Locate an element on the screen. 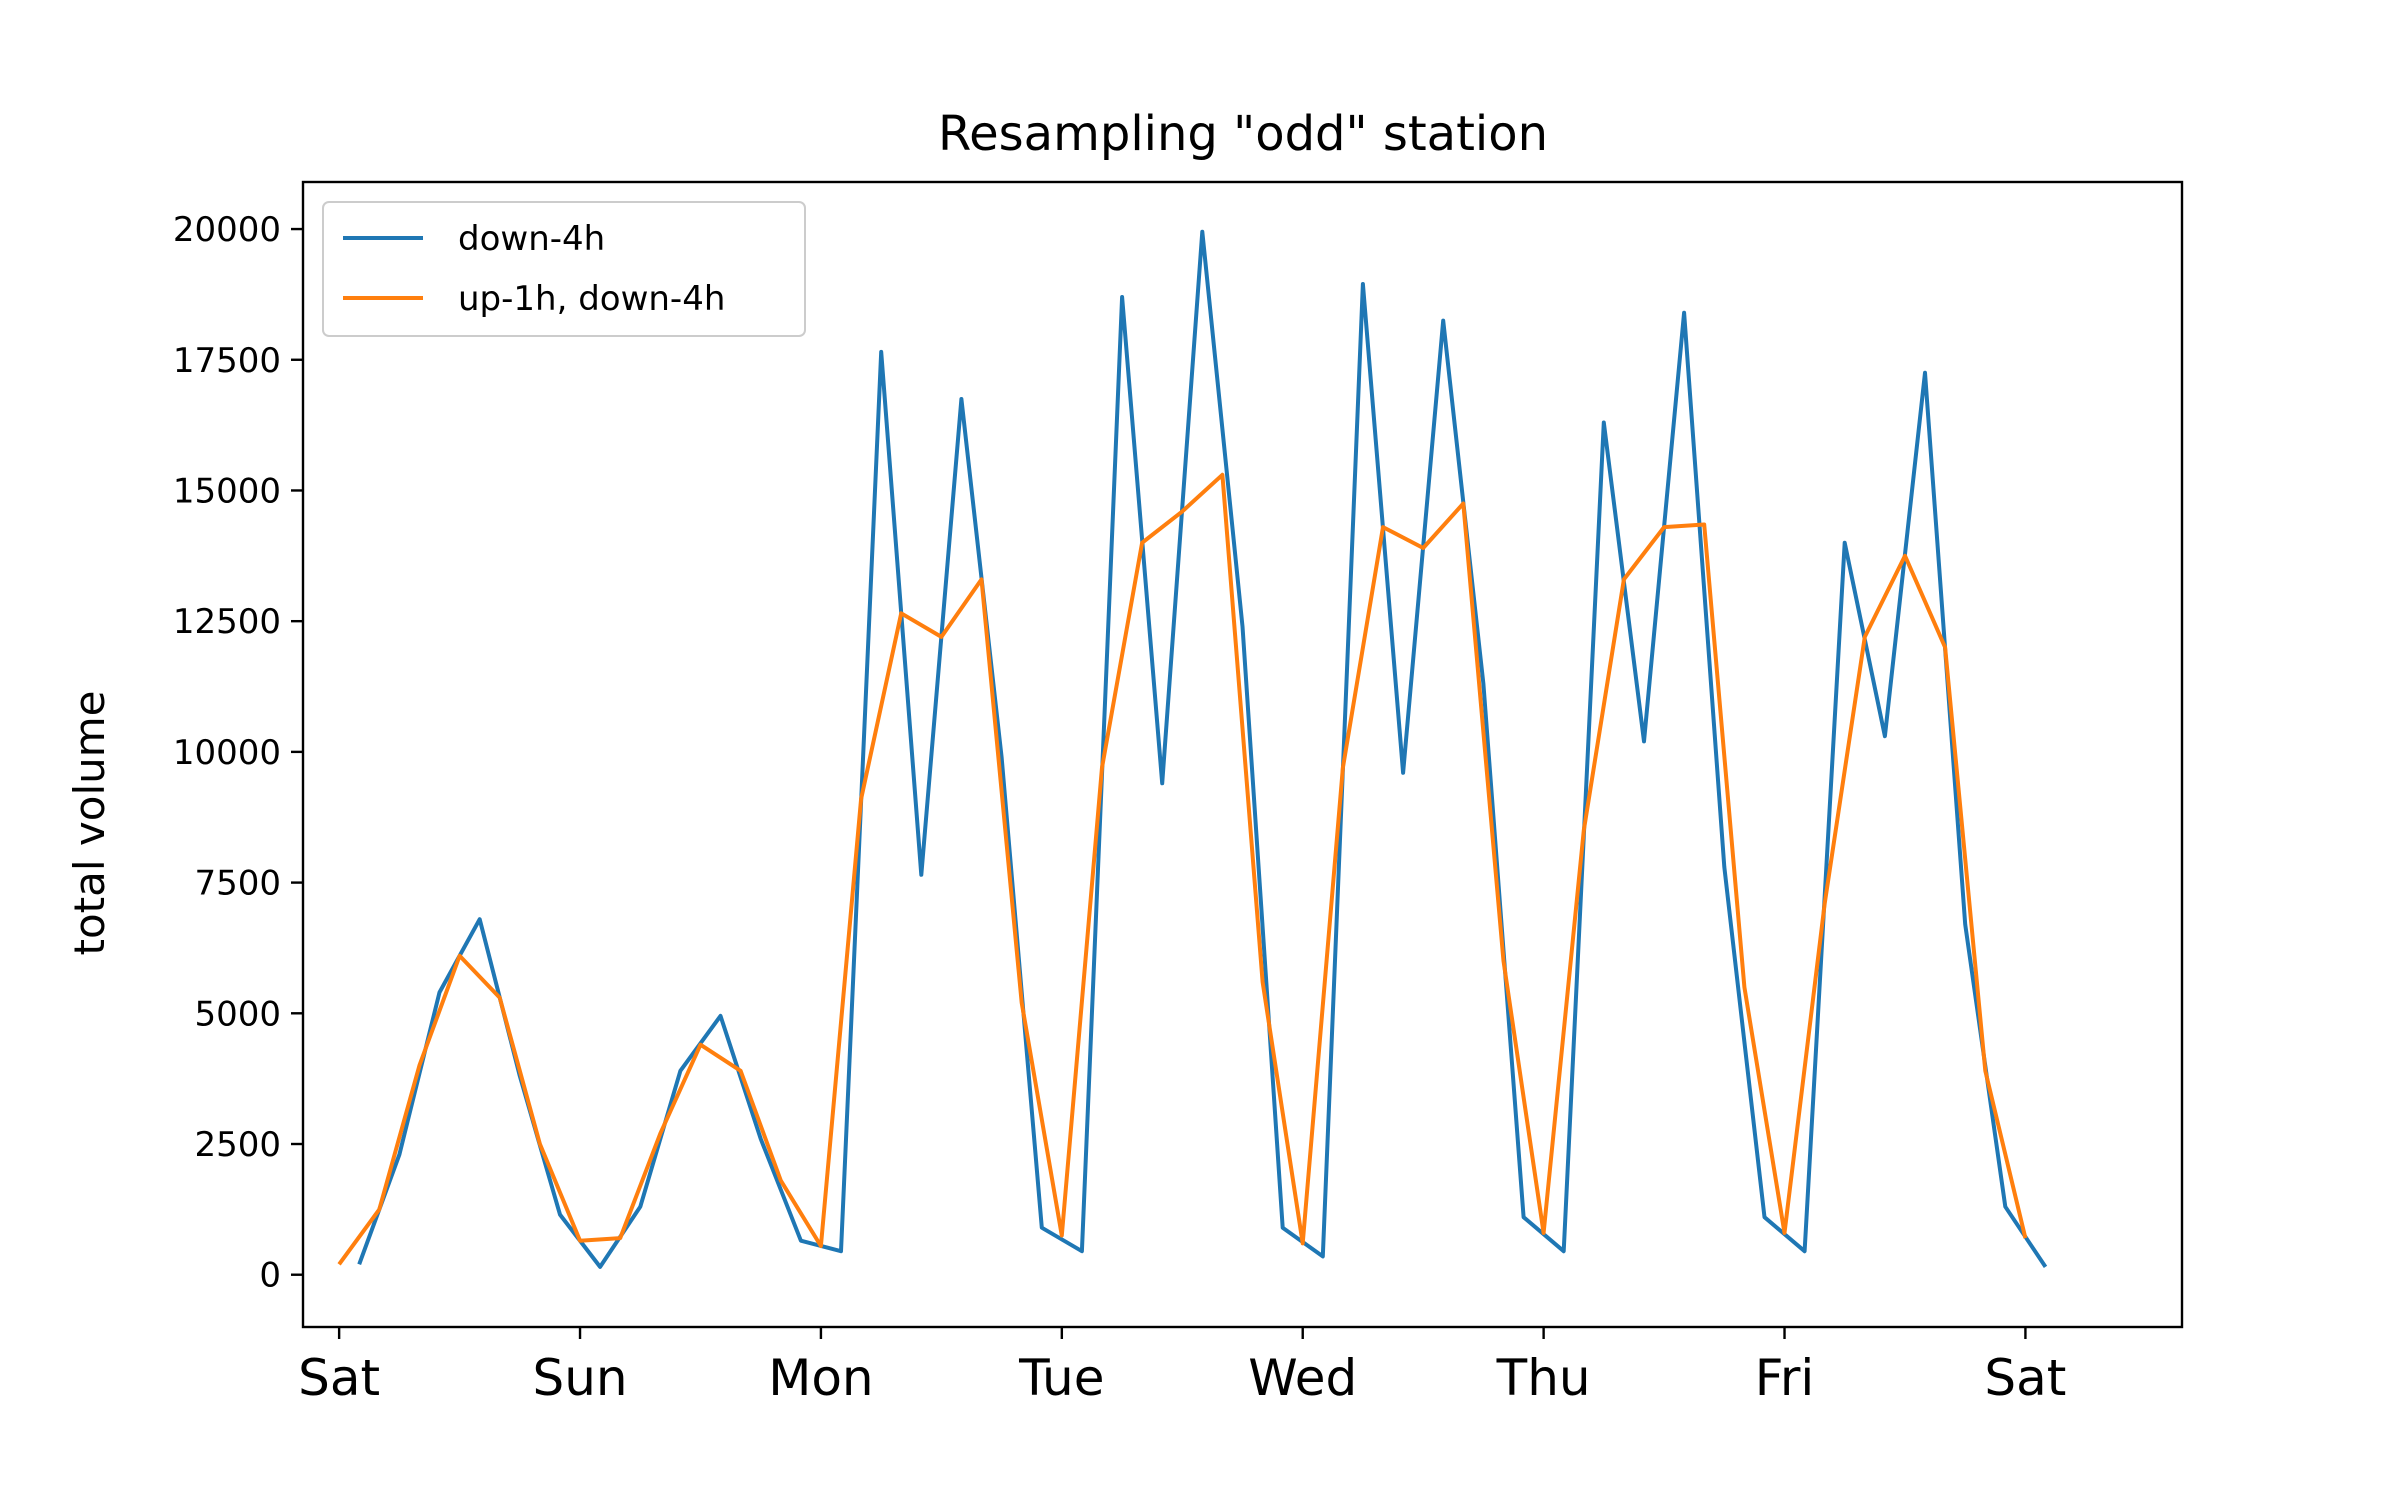 Image resolution: width=2400 pixels, height=1500 pixels. y-tick-label: 5000 is located at coordinates (237, 1014).